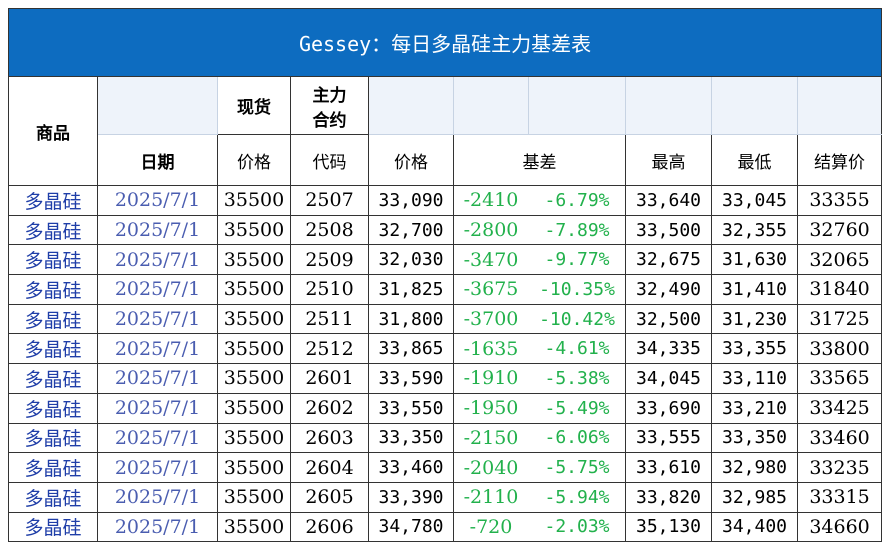 The width and height of the screenshot is (890, 556). Describe the element at coordinates (577, 349) in the screenshot. I see `cell-basis-pct: -4.61%` at that location.